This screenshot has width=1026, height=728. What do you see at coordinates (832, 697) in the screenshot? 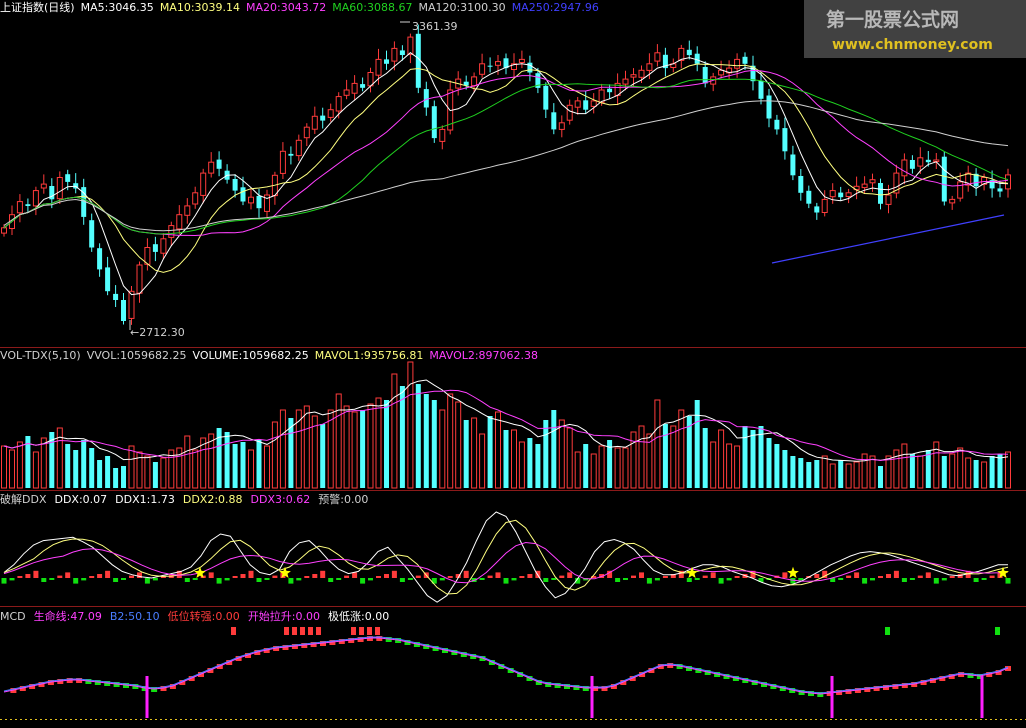
I see `signal-spike` at bounding box center [832, 697].